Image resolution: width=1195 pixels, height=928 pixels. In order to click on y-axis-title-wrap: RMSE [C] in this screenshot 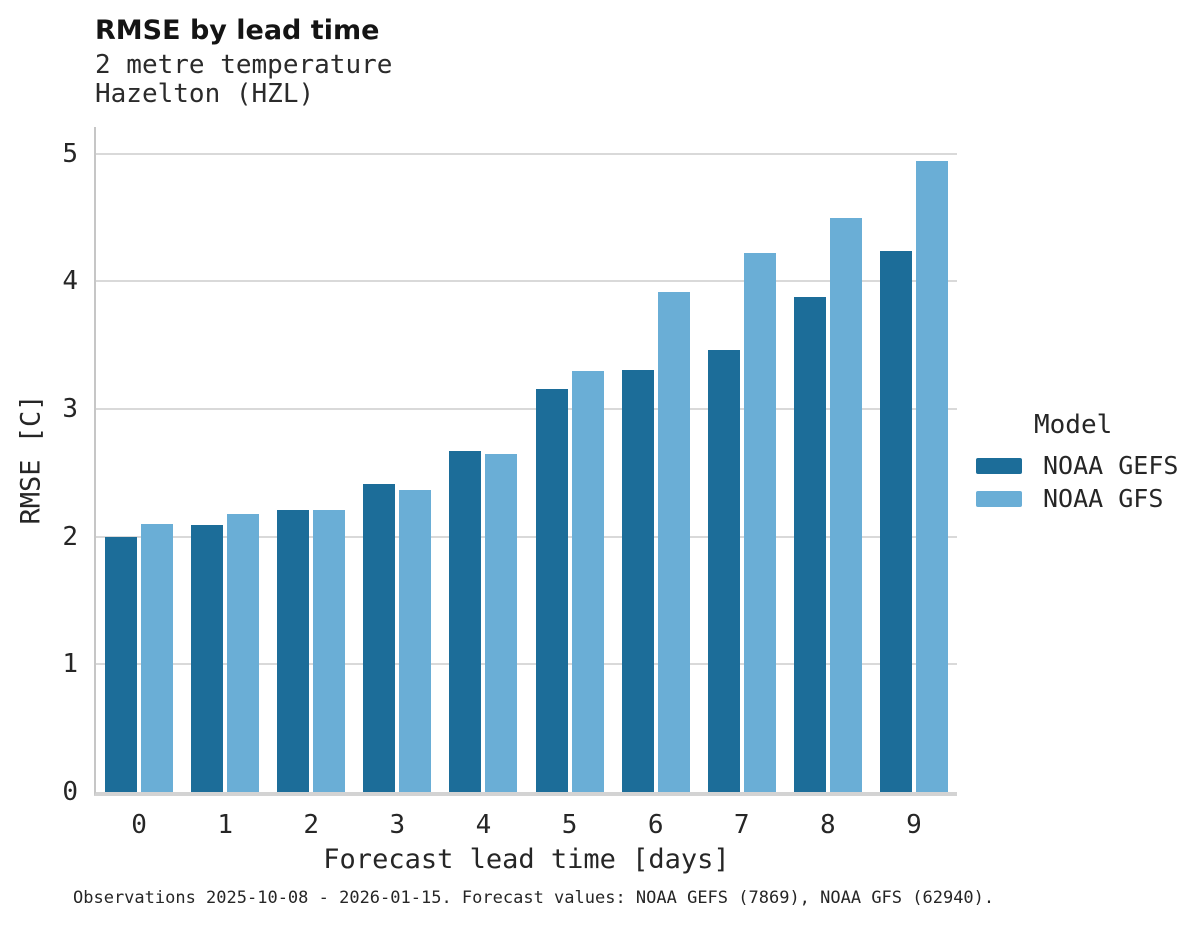, I will do `click(31, 459)`.